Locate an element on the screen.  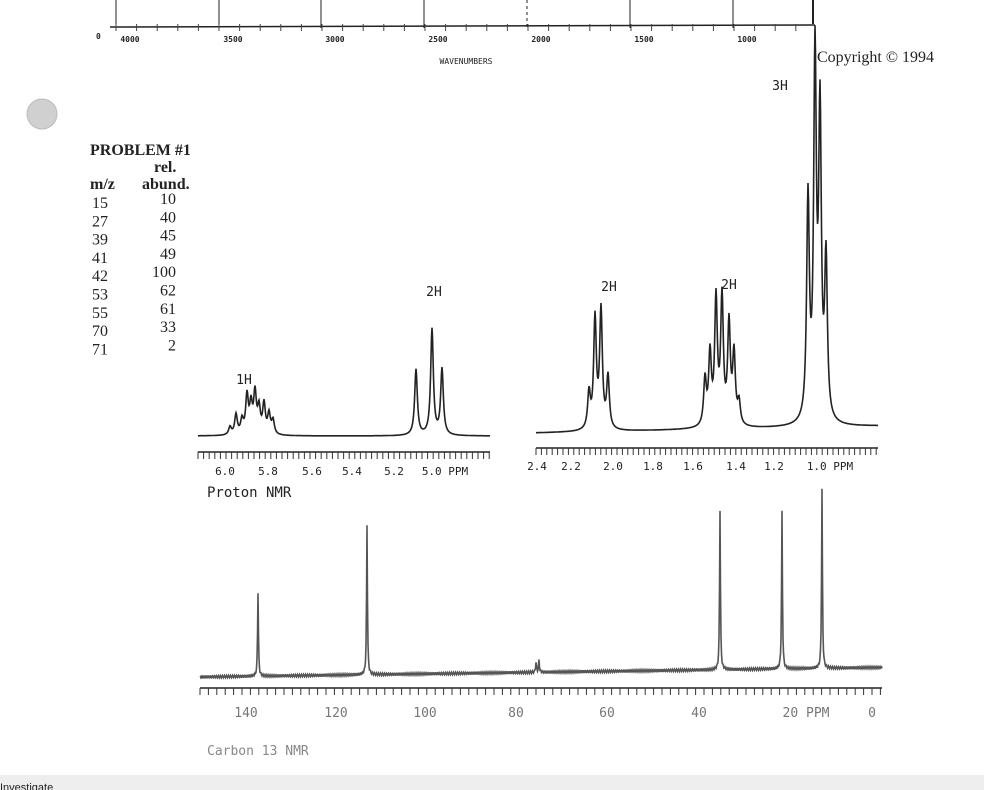
abund-cell: 45 is located at coordinates (168, 236).